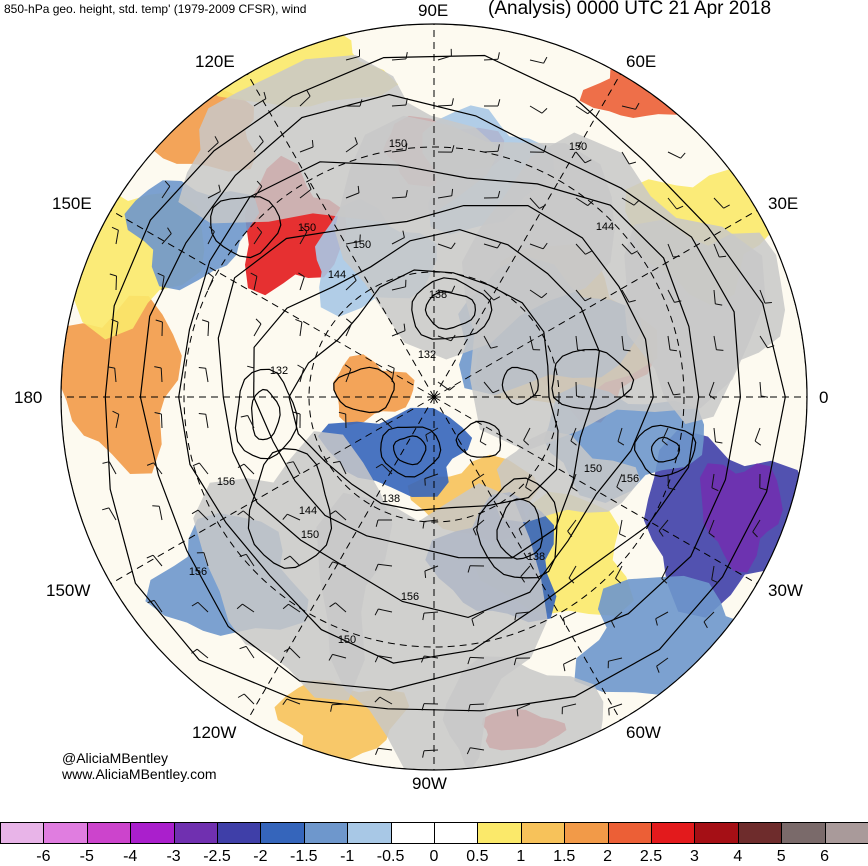 This screenshot has width=868, height=866. What do you see at coordinates (434, 857) in the screenshot?
I see `colorbar-tick-label: 0` at bounding box center [434, 857].